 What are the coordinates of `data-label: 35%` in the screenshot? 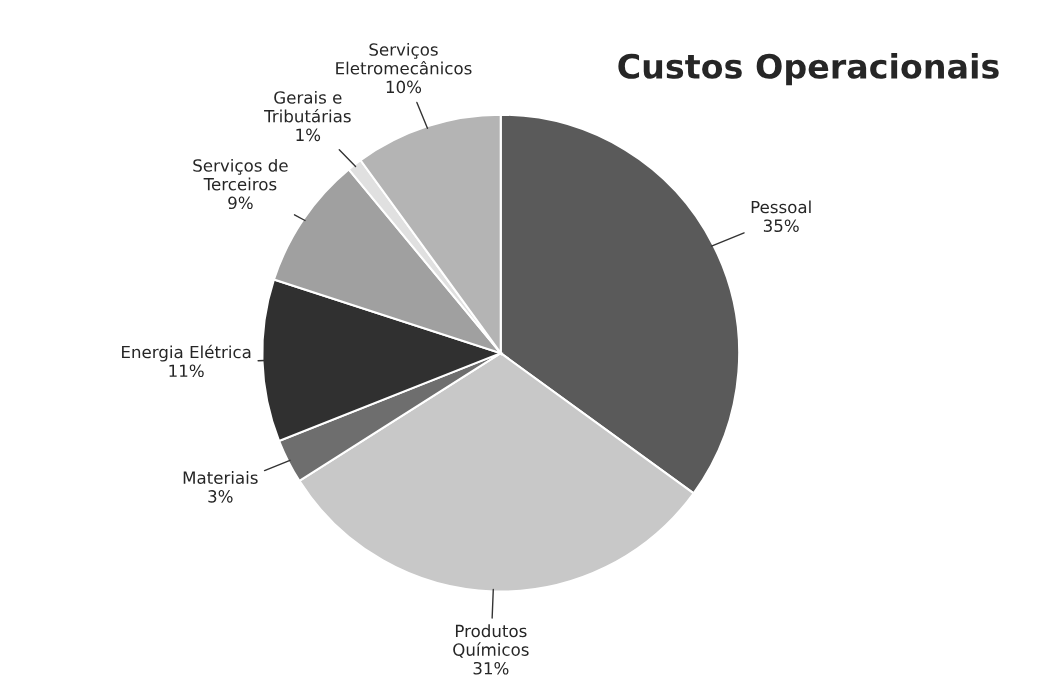 It's located at (781, 226).